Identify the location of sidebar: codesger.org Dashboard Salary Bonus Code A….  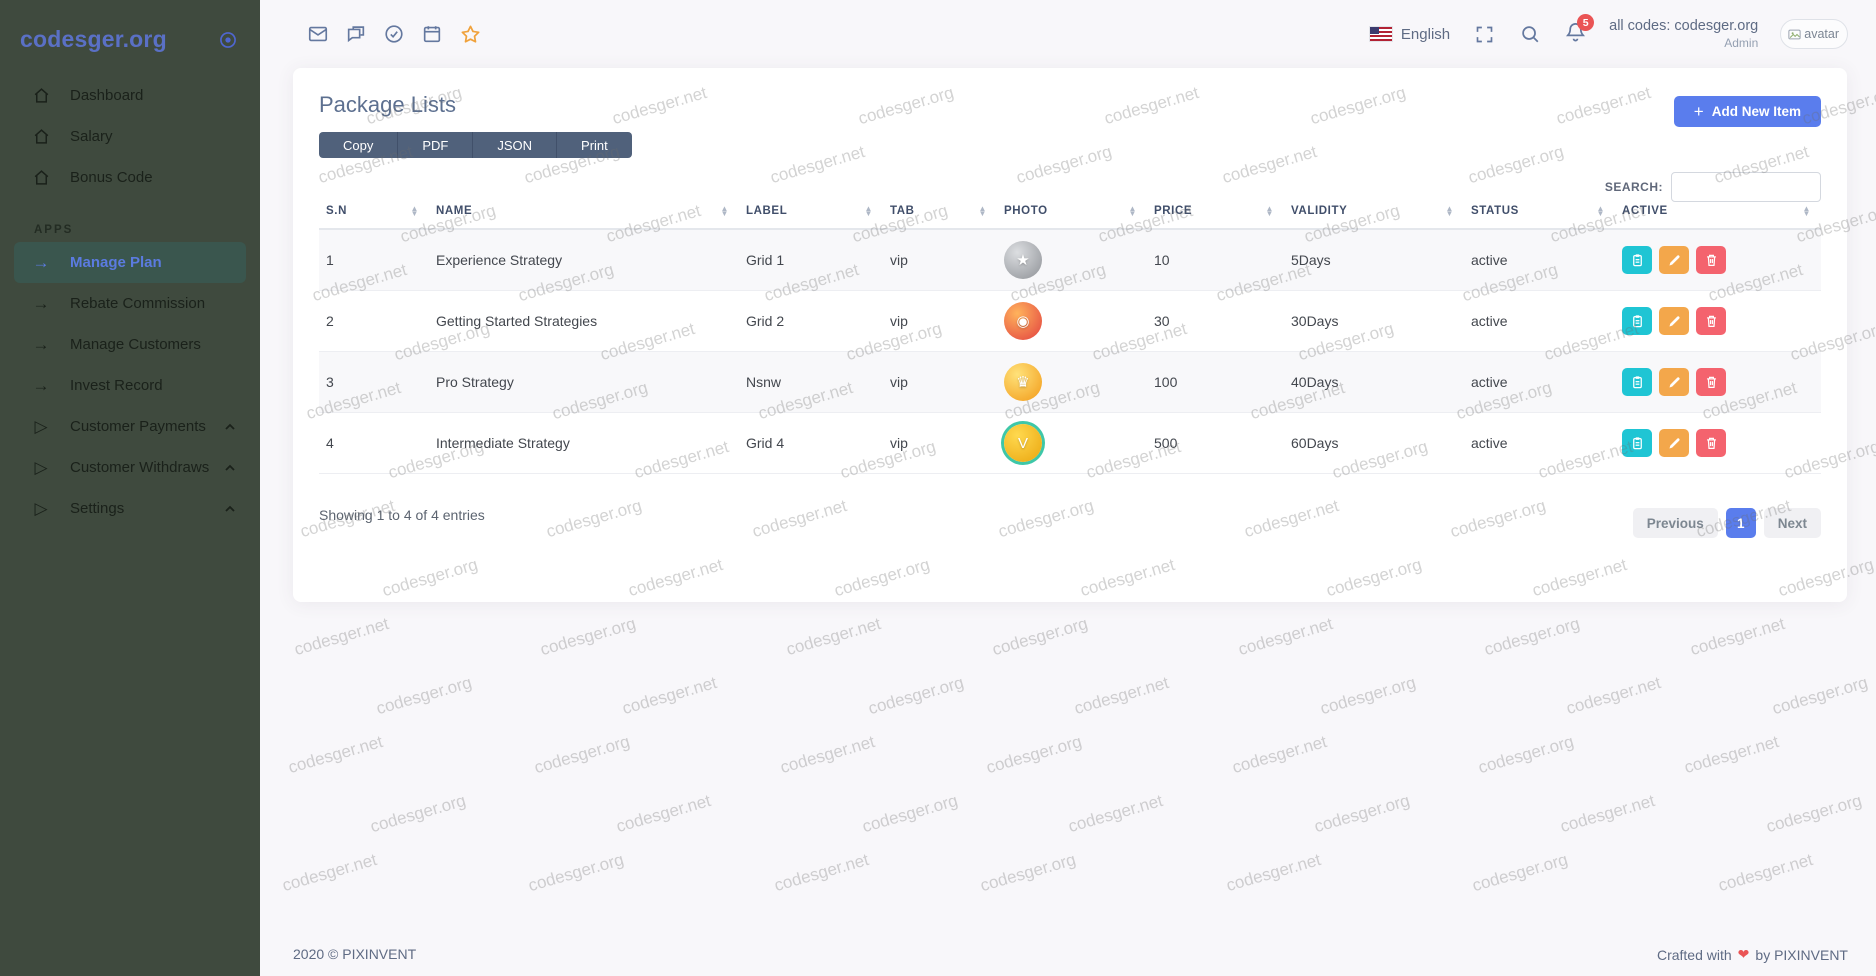
(130, 488).